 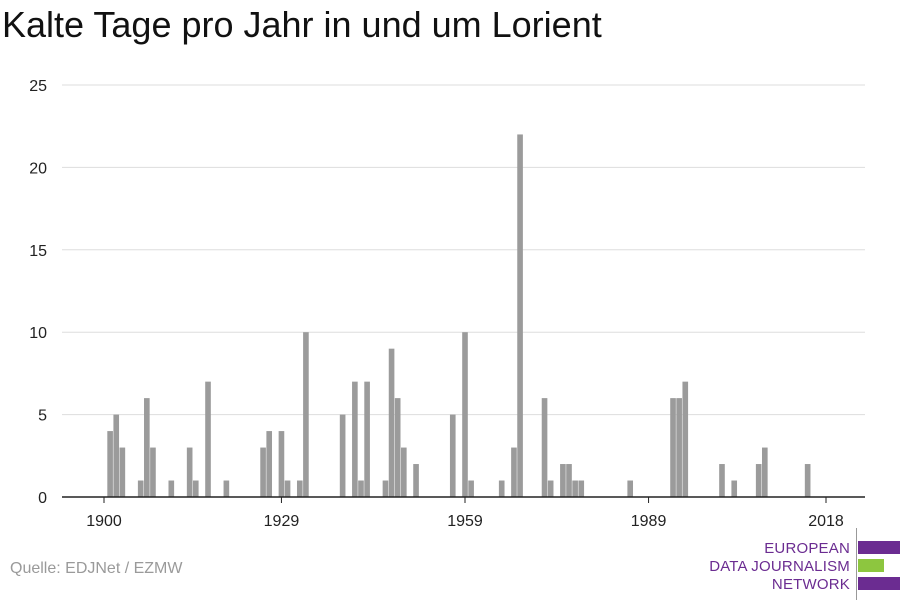 I want to click on logo-bar-bottom, so click(x=879, y=583).